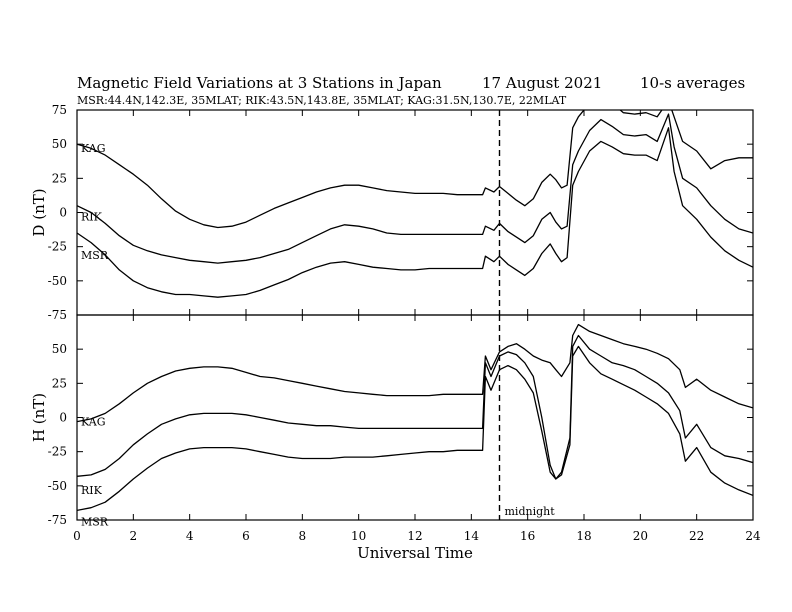 Image resolution: width=792 pixels, height=612 pixels. I want to click on d-ytick-label: -75, so click(57, 315).